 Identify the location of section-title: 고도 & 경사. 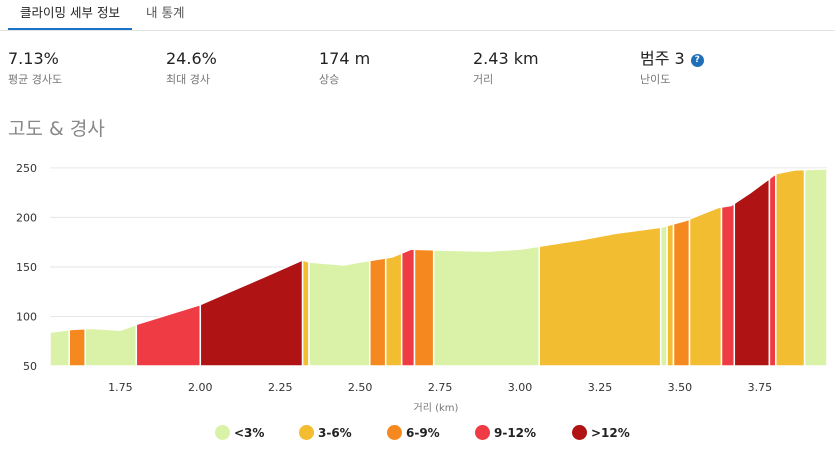
(56, 129).